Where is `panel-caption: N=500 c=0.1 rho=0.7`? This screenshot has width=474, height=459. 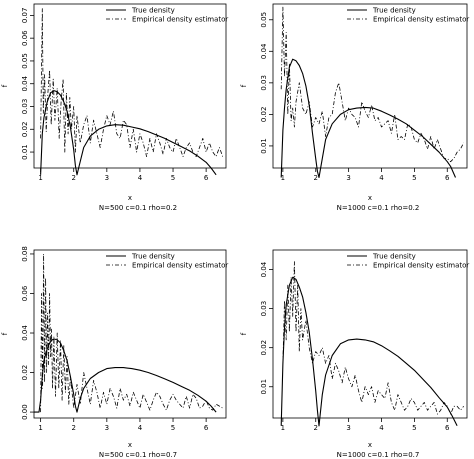 panel-caption: N=500 c=0.1 rho=0.7 is located at coordinates (138, 455).